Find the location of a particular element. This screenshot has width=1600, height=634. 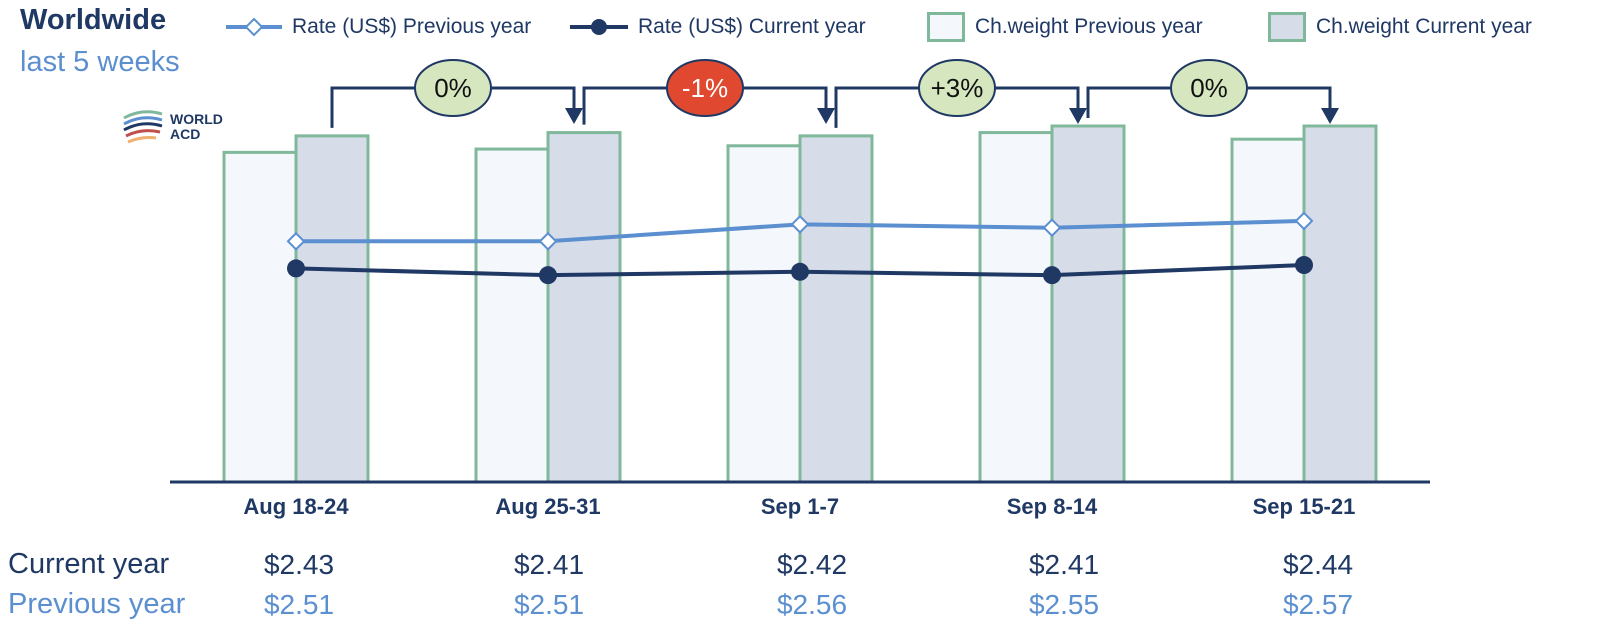

open-diamond-line-icon is located at coordinates (254, 27).